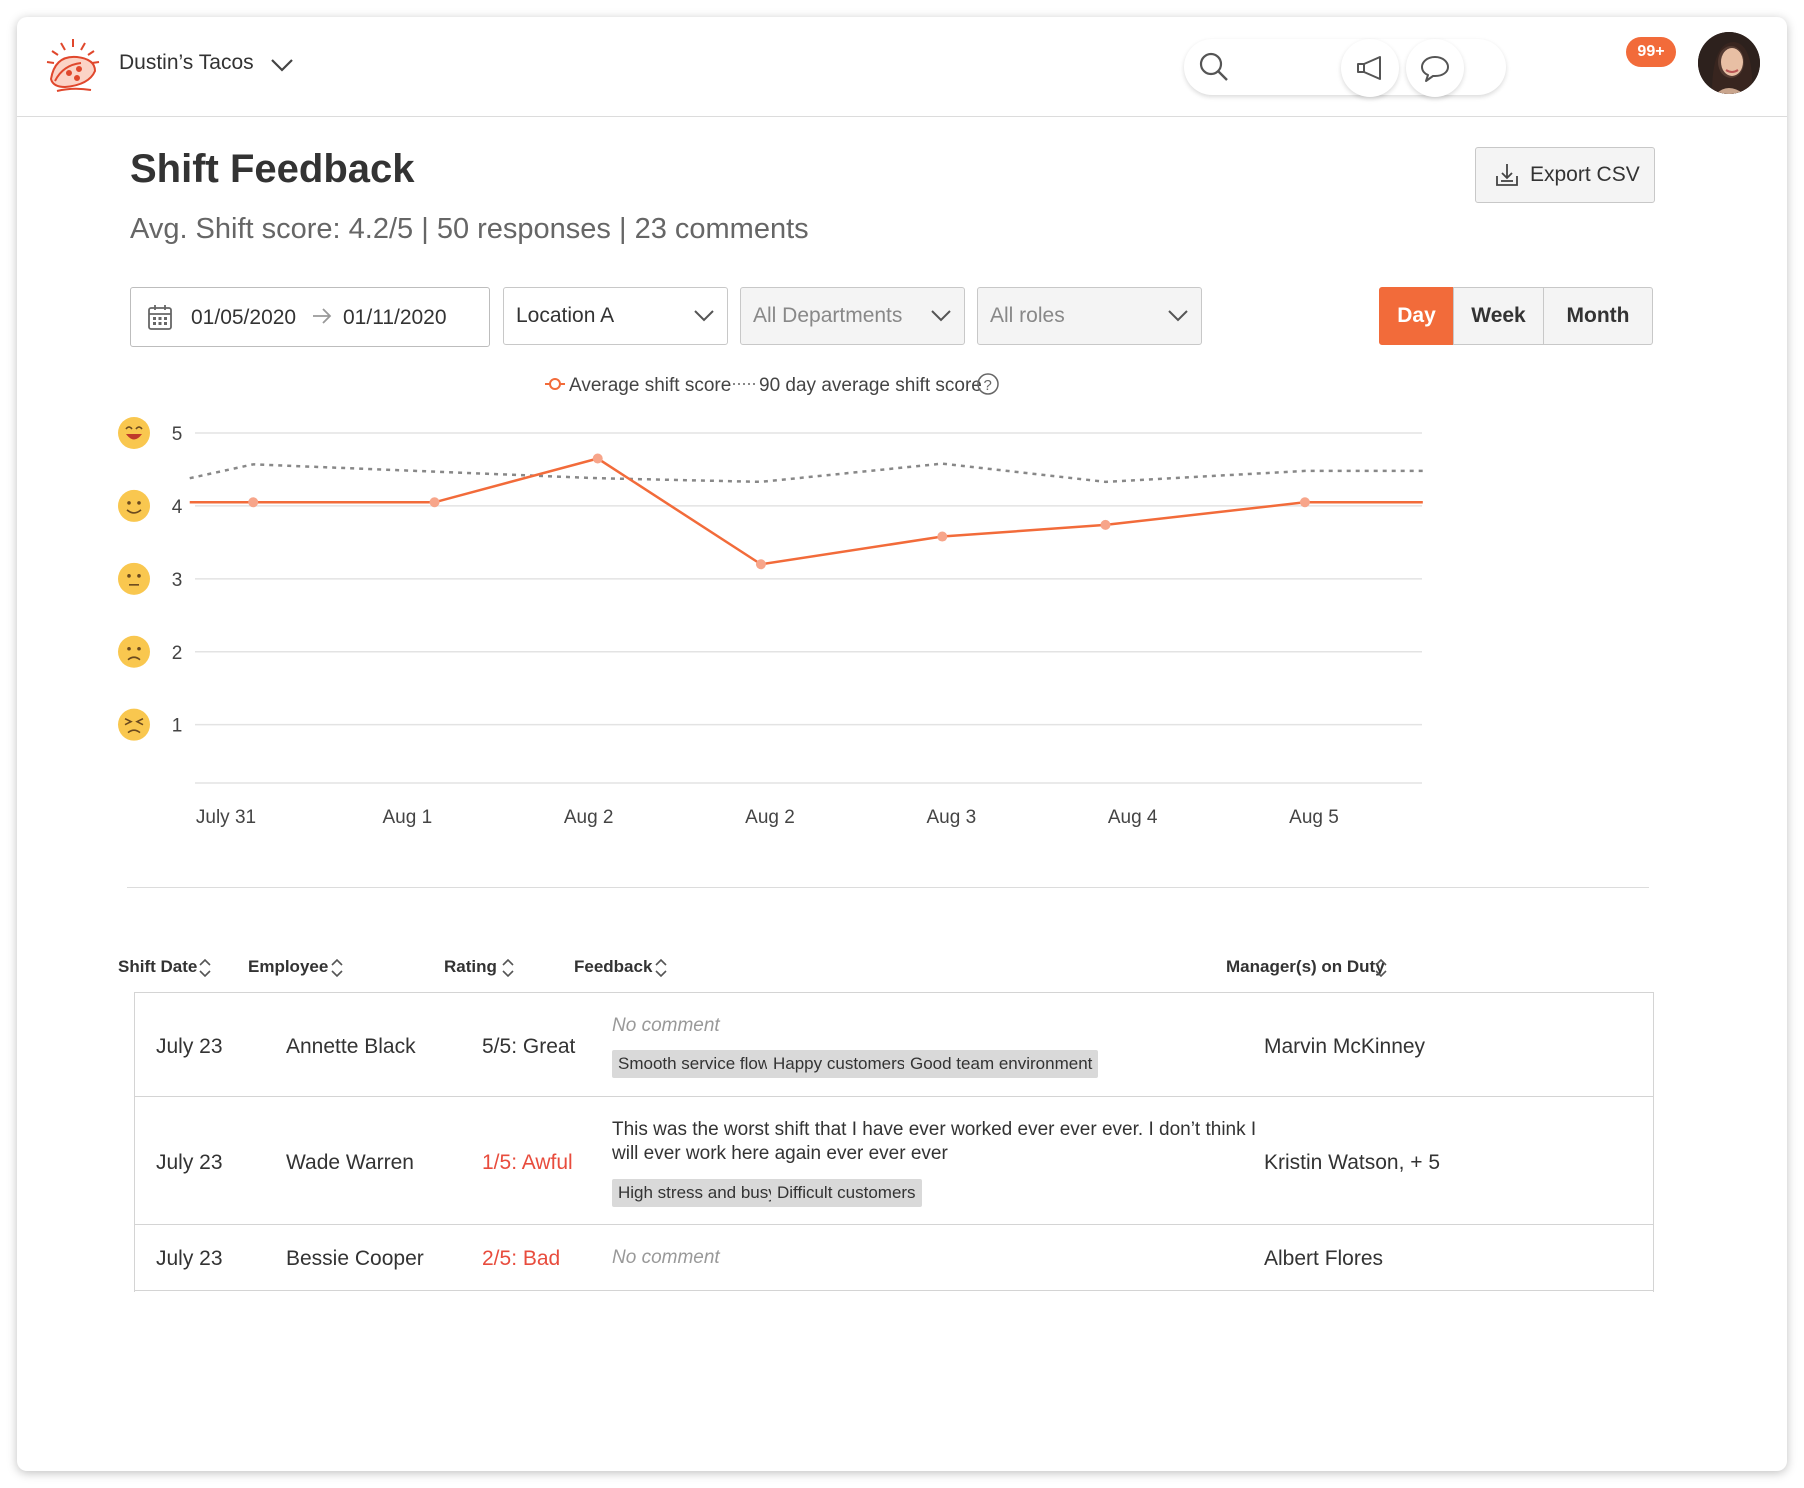 The width and height of the screenshot is (1804, 1488). What do you see at coordinates (620, 967) in the screenshot?
I see `column-header-feedback: Feedback` at bounding box center [620, 967].